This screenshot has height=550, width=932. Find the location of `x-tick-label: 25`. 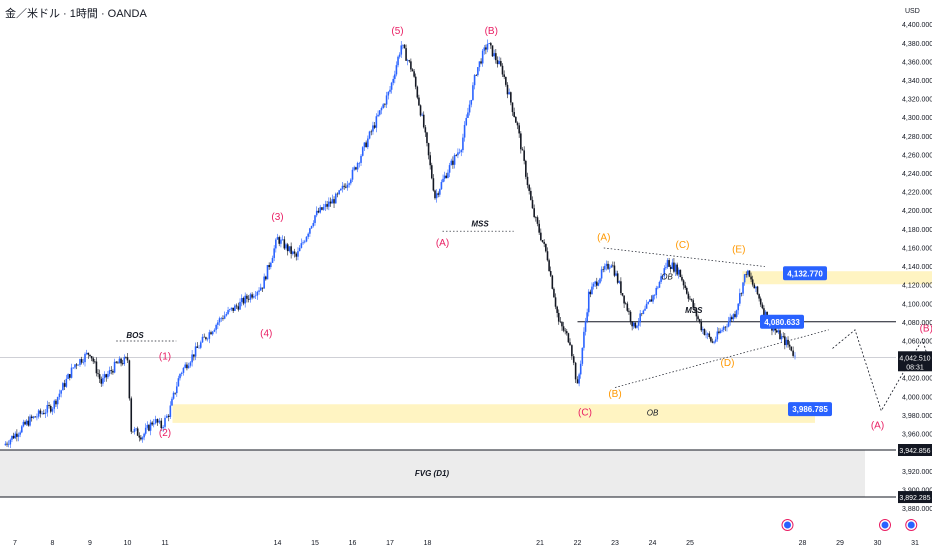

x-tick-label: 25 is located at coordinates (690, 543).